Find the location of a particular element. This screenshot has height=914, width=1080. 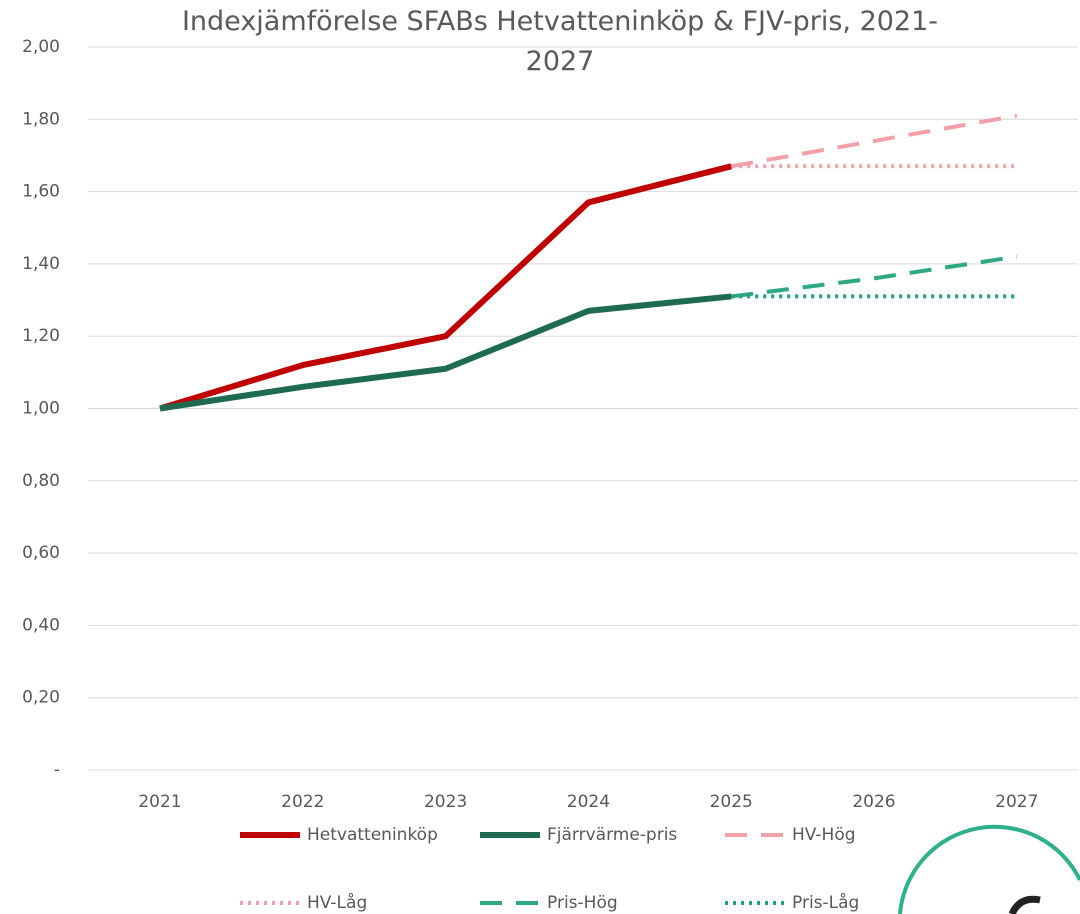

y-tick-label: 1,60 is located at coordinates (41, 192).